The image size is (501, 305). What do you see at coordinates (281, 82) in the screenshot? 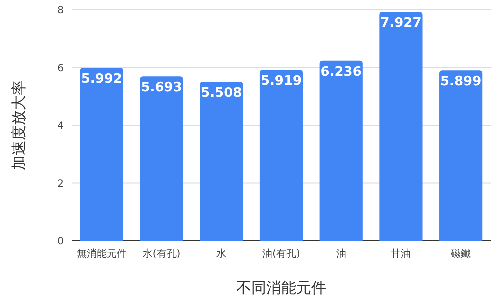
I see `data-label: 5.919` at bounding box center [281, 82].